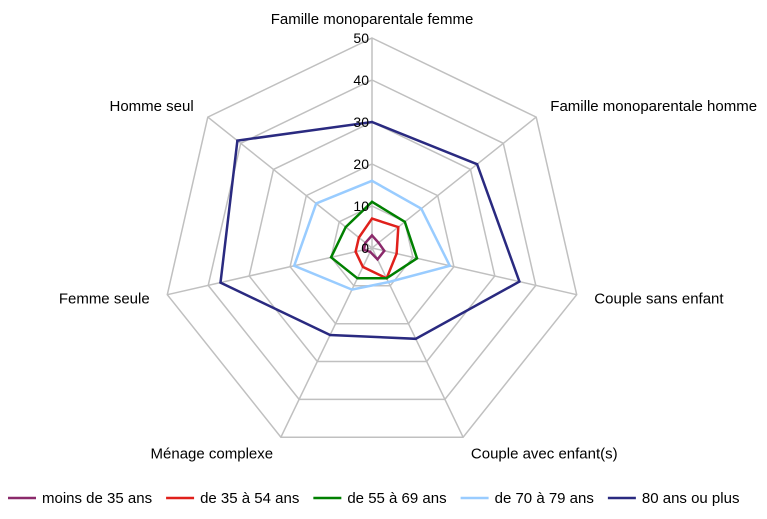  Describe the element at coordinates (691, 498) in the screenshot. I see `legend-label-5: 80 ans ou plus` at that location.